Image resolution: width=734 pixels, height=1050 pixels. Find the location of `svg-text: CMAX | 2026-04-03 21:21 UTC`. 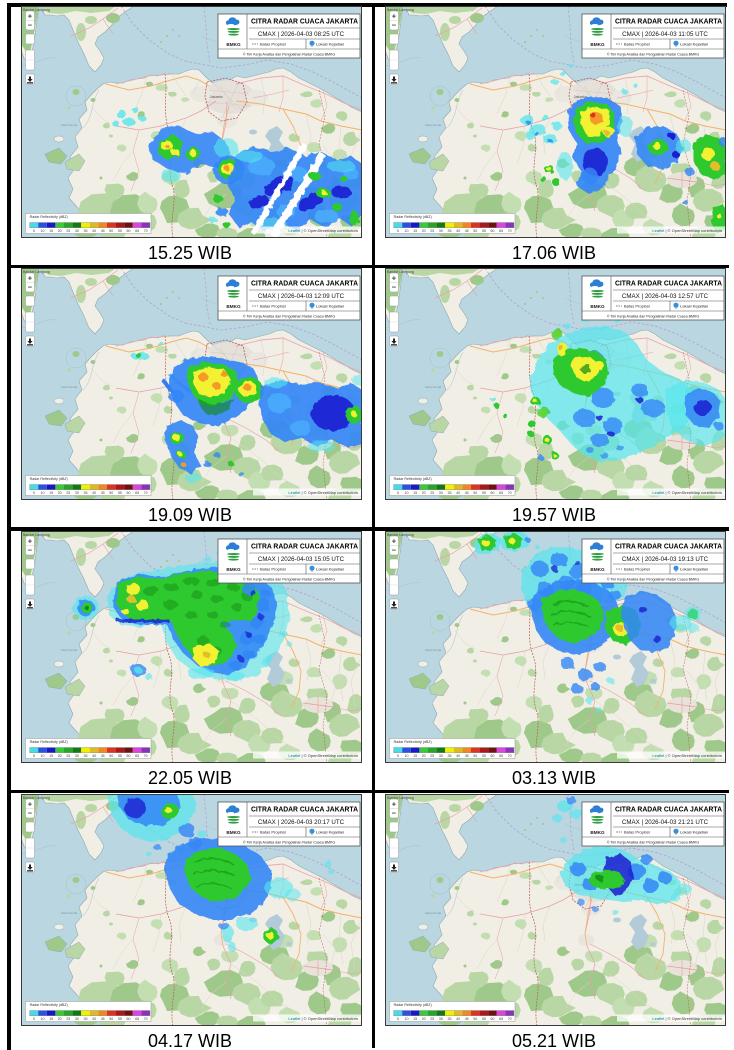

svg-text: CMAX | 2026-04-03 21:21 UTC is located at coordinates (665, 822).